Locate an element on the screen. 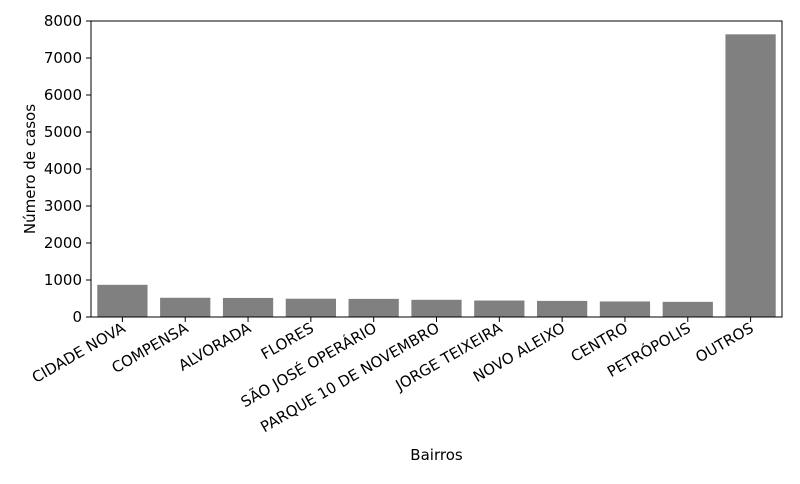  y-tick-label-6: 6000 is located at coordinates (63, 95).